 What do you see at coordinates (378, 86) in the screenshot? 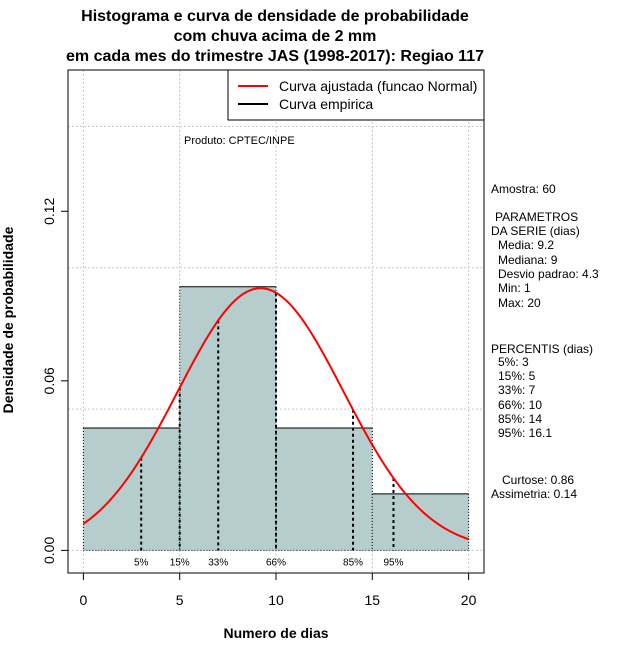
I see `legend-fitted-label: Curva ajustada (funcao Normal)` at bounding box center [378, 86].